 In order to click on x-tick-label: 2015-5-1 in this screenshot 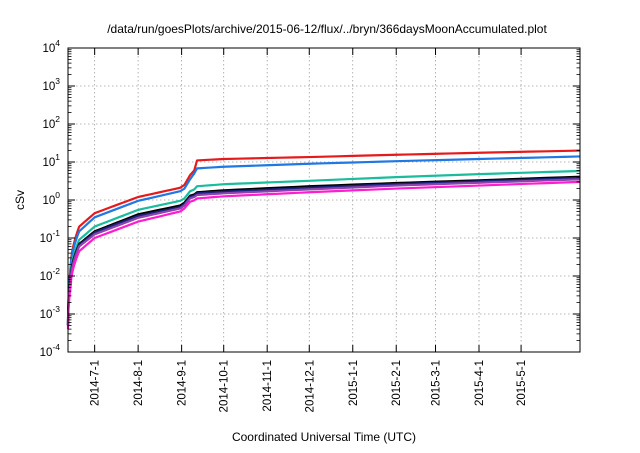, I will do `click(522, 383)`.